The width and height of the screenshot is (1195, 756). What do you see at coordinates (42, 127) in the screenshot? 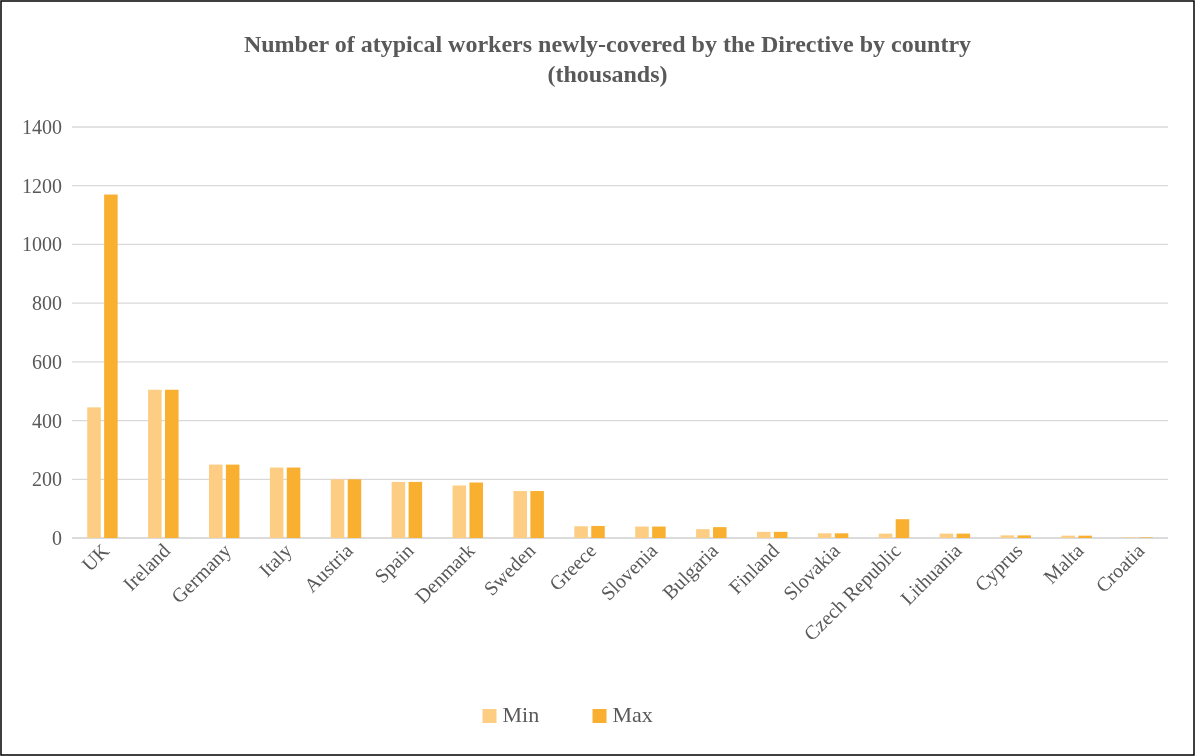
I see `y-tick-label: 1400` at bounding box center [42, 127].